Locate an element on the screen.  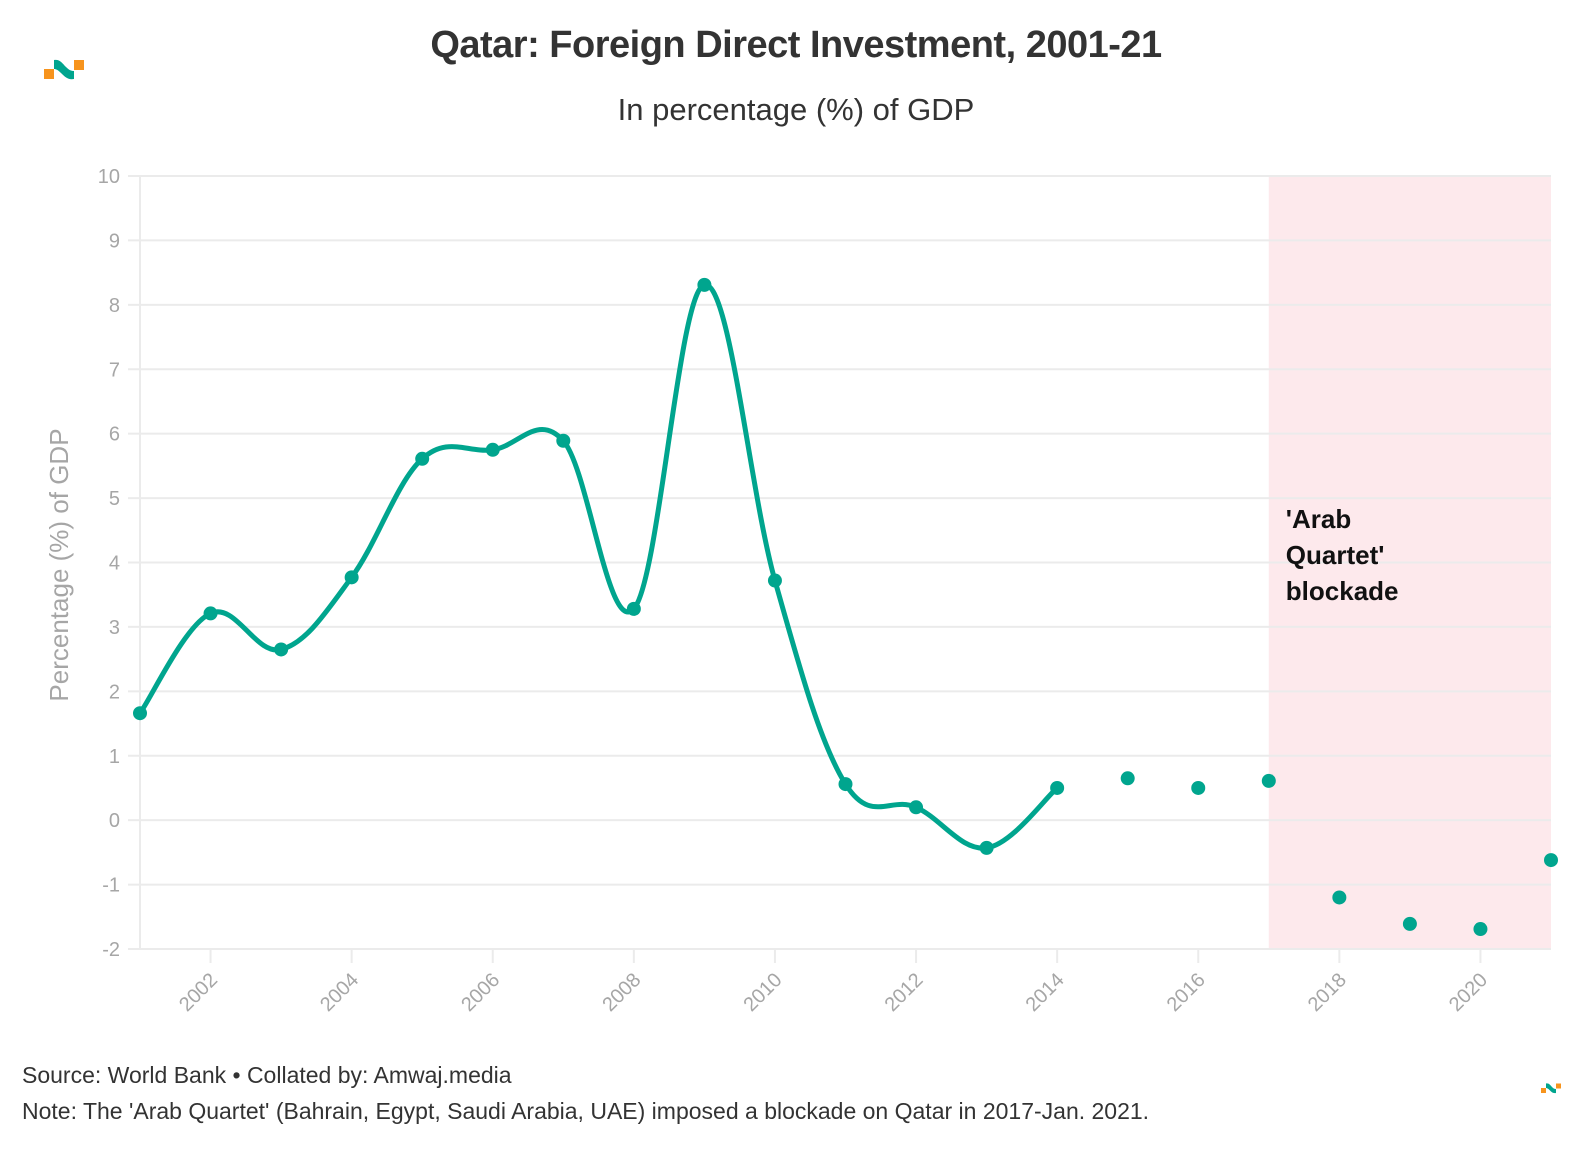
x-tick-label: 2010 is located at coordinates (762, 992).